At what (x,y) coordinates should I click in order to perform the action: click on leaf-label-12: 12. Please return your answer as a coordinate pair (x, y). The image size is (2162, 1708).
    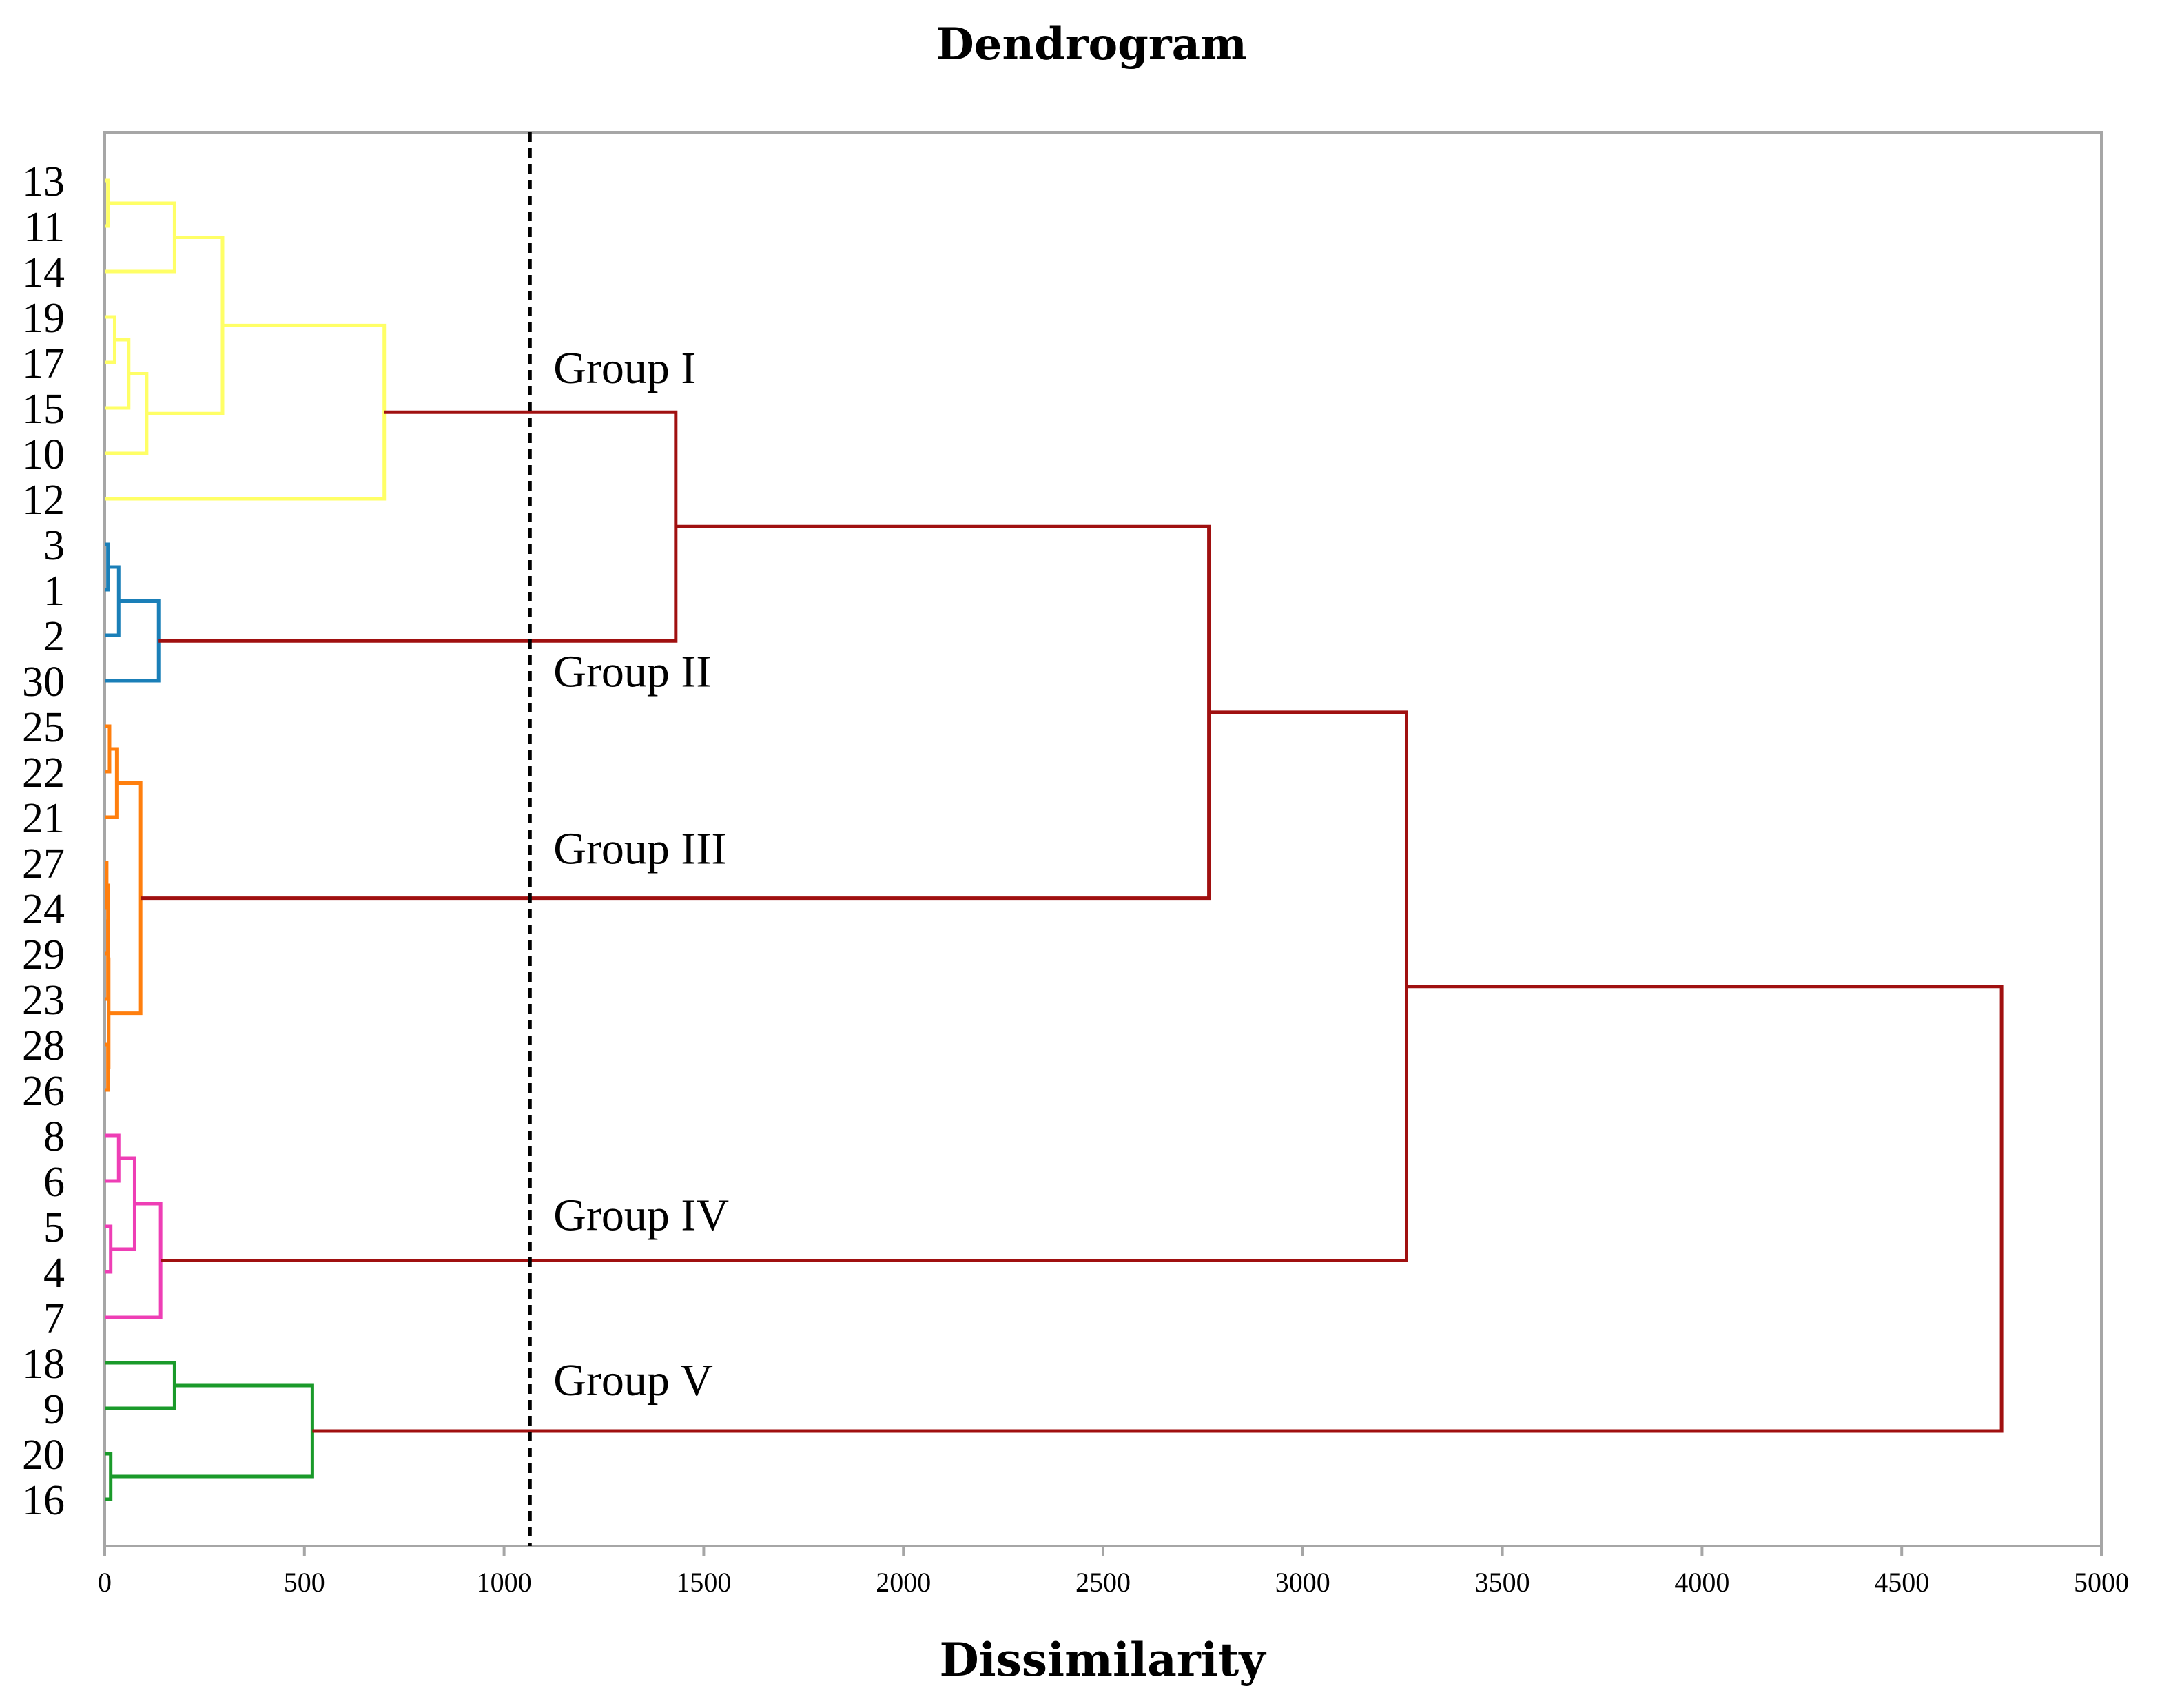
    Looking at the image, I should click on (44, 501).